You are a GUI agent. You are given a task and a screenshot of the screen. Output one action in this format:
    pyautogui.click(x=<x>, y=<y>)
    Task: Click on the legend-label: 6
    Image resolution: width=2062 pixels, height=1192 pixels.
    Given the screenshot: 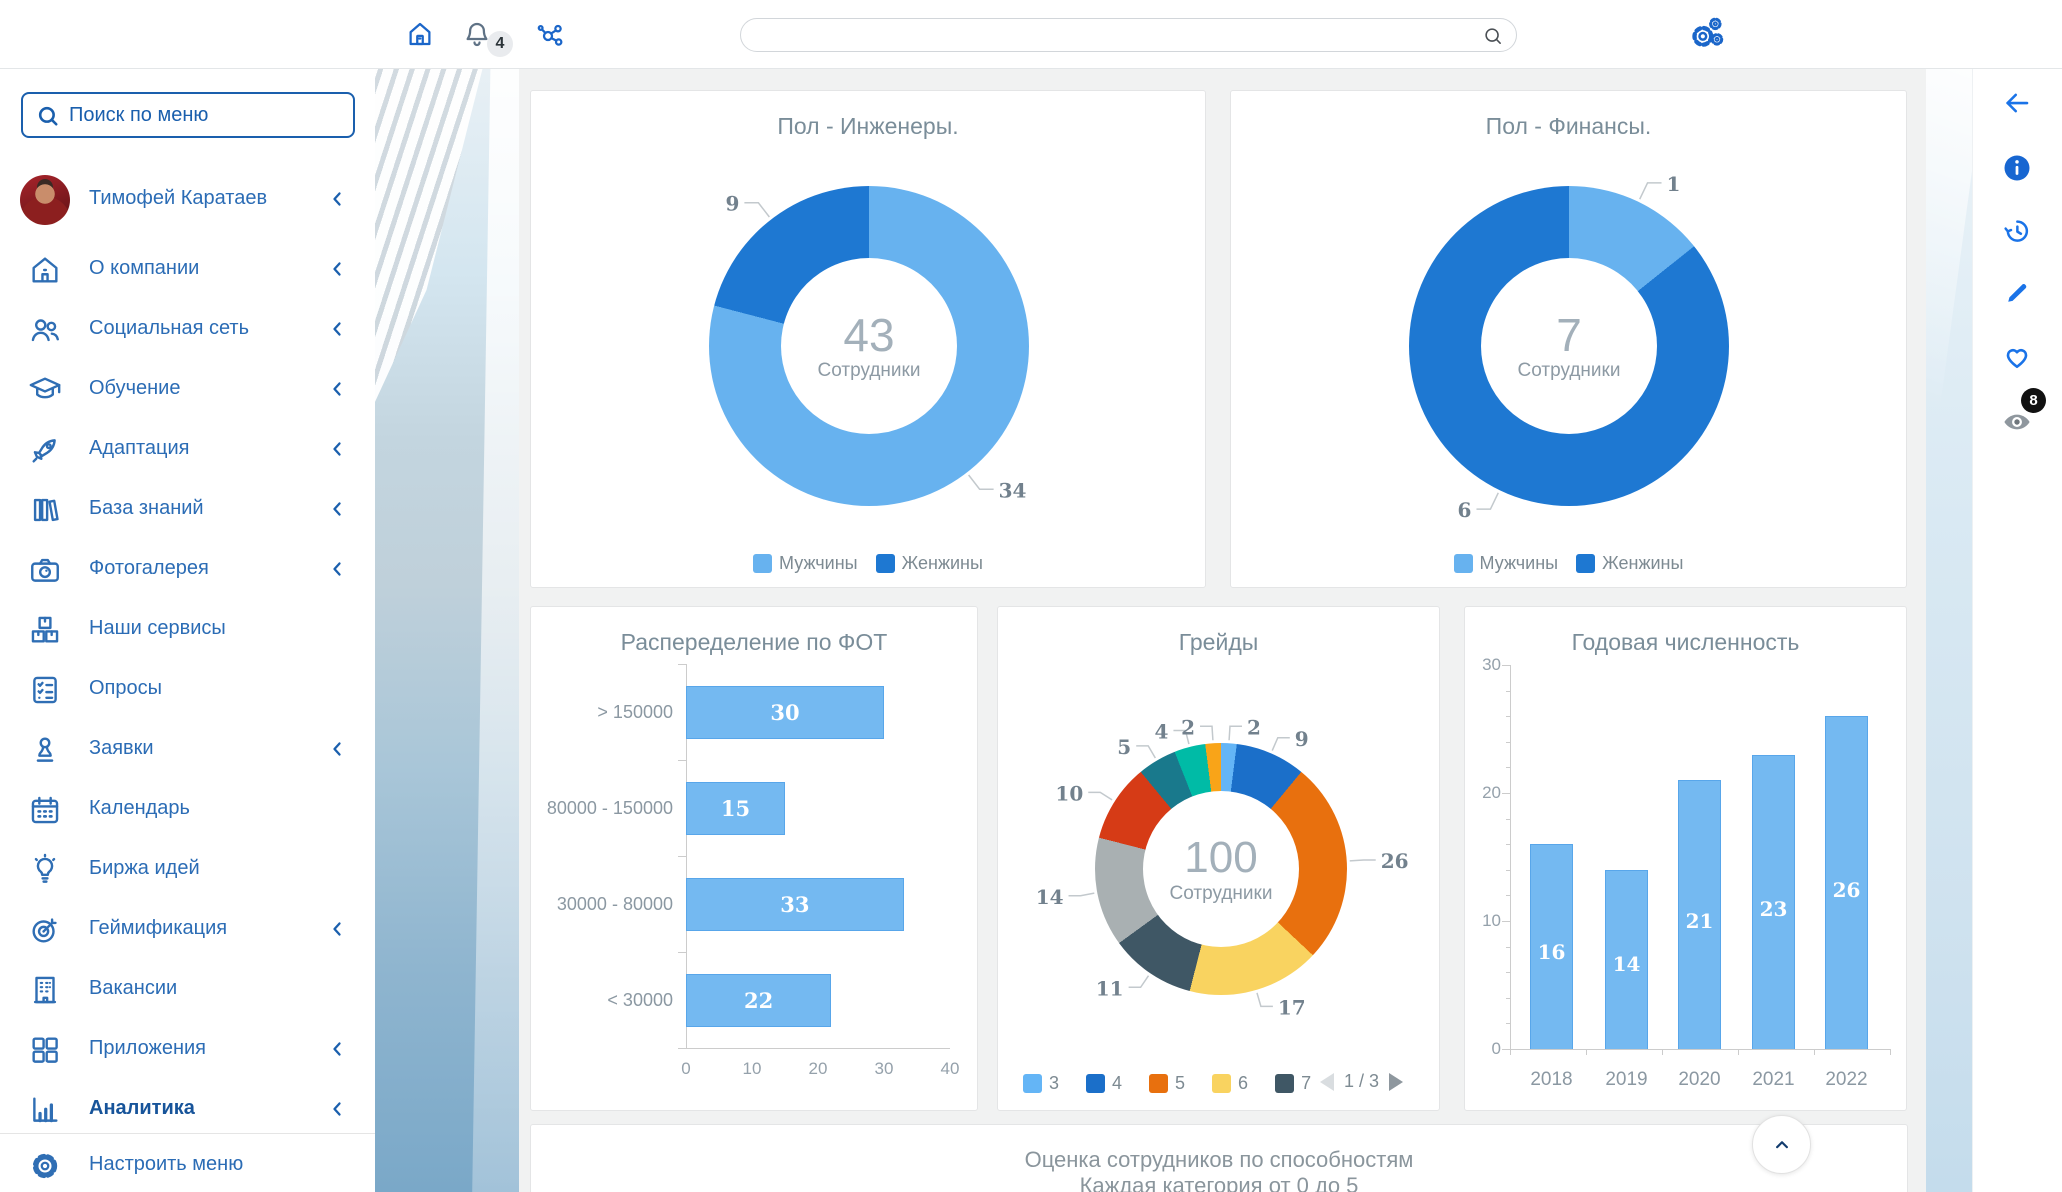 What is the action you would take?
    pyautogui.click(x=1243, y=1083)
    